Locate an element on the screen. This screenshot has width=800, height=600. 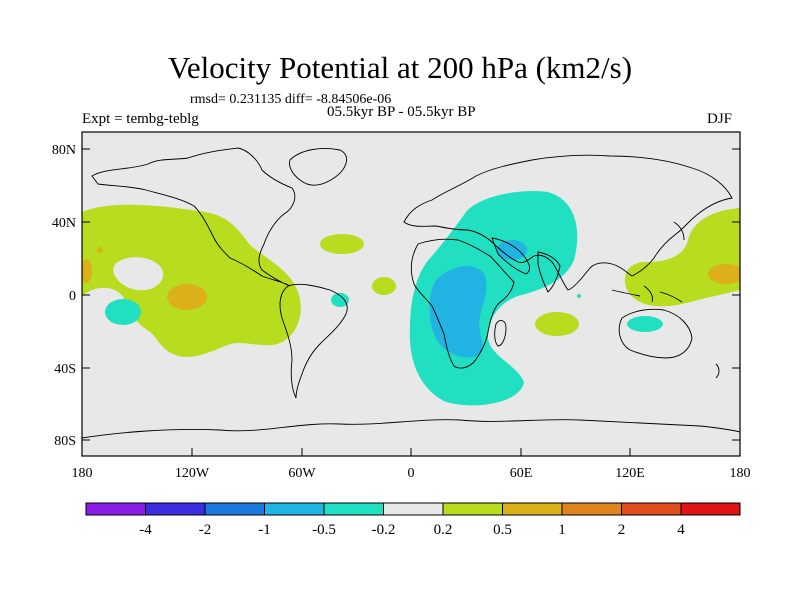
colorbar-label: 1 is located at coordinates (562, 530).